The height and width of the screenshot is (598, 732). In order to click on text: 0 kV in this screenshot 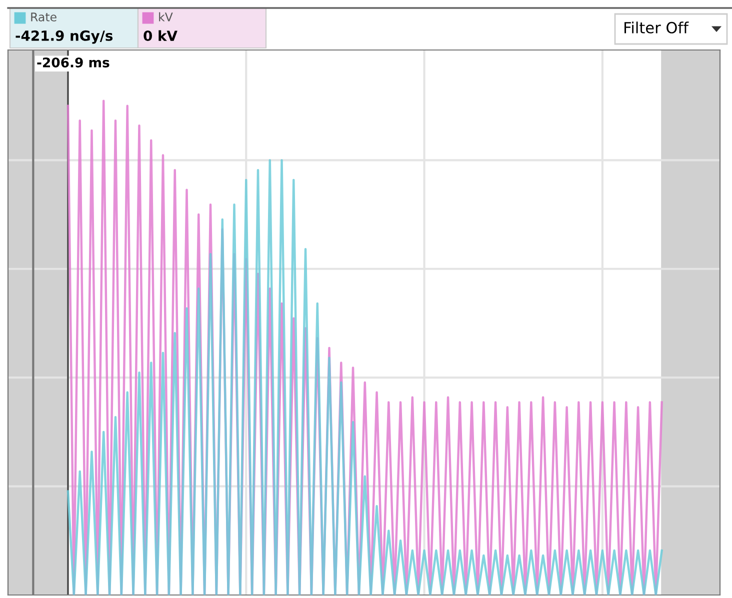, I will do `click(161, 36)`.